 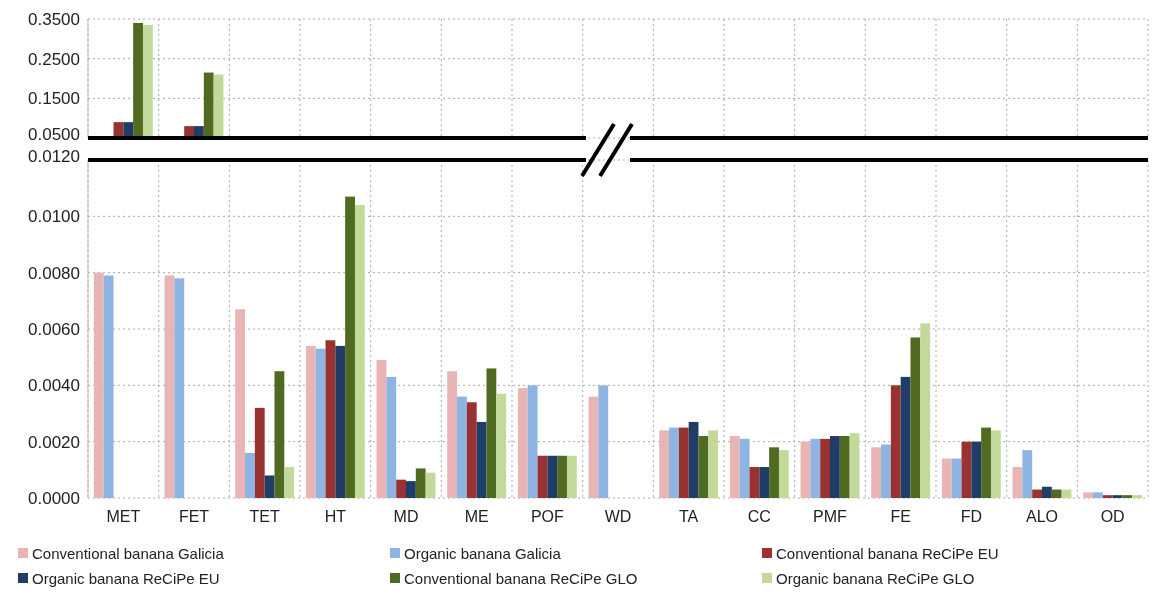 What do you see at coordinates (54, 99) in the screenshot?
I see `y-tick-label: 0.1500` at bounding box center [54, 99].